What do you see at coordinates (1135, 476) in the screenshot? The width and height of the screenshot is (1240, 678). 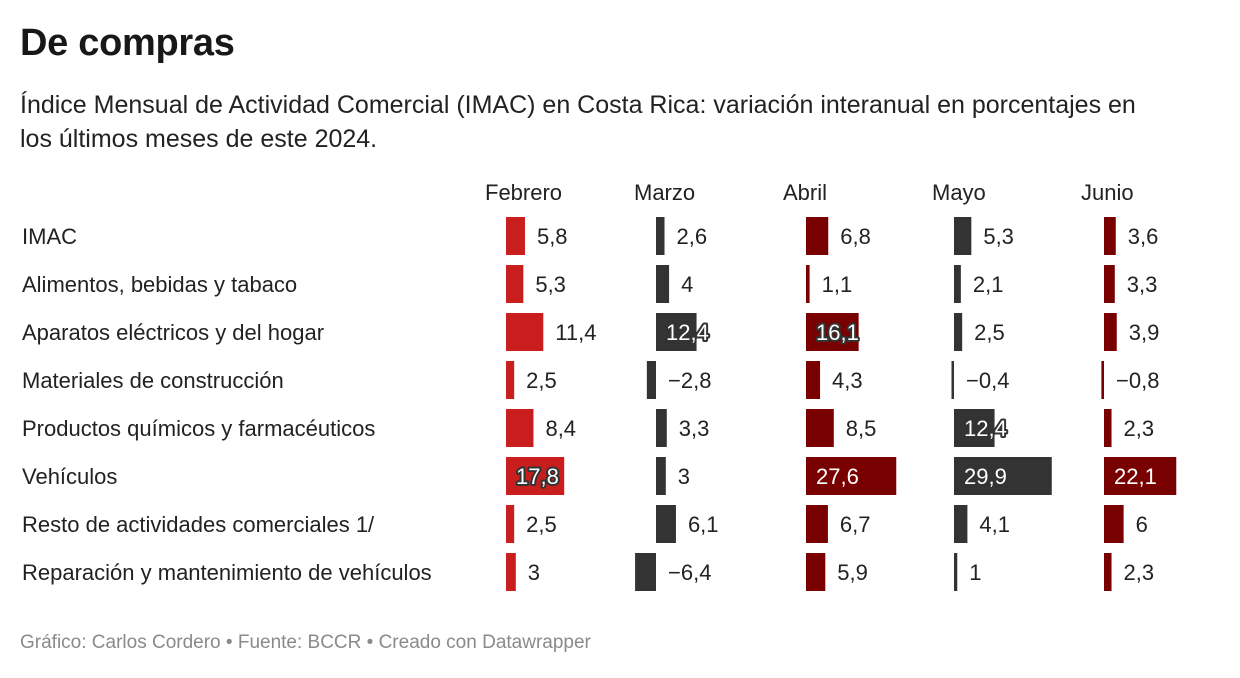 I see `value-label: 22,1` at bounding box center [1135, 476].